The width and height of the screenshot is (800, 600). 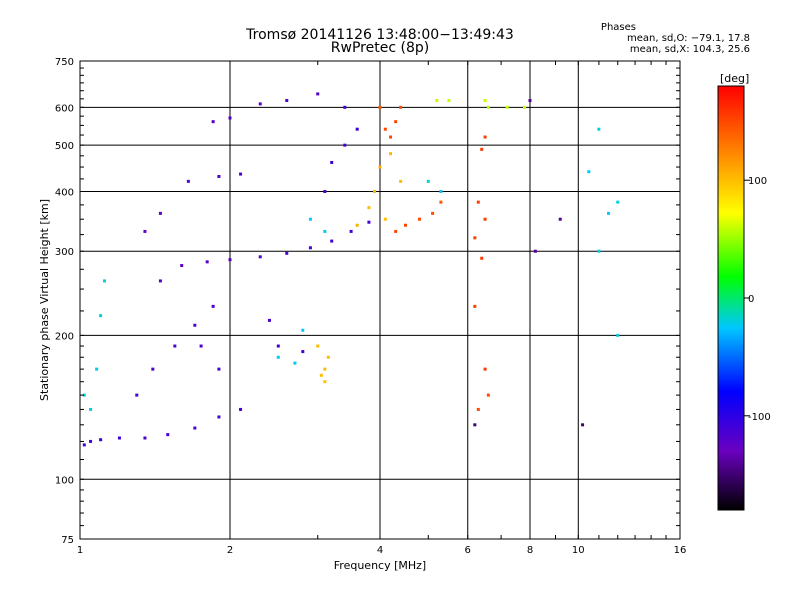 What do you see at coordinates (64, 62) in the screenshot?
I see `y-tick-label: 750` at bounding box center [64, 62].